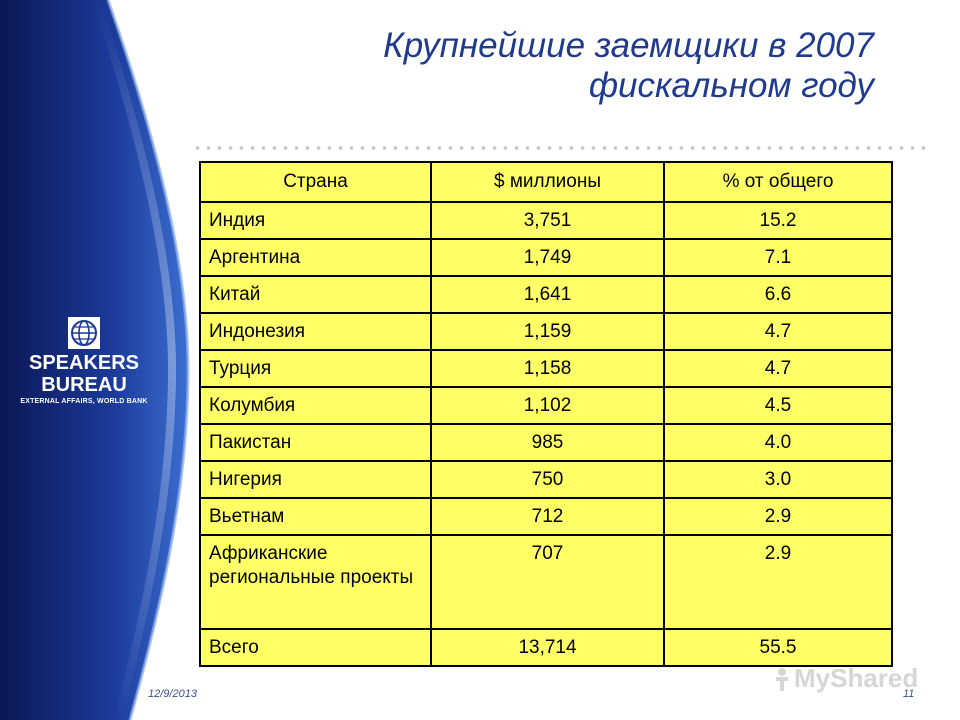  I want to click on watermark-text: MyShared, so click(856, 678).